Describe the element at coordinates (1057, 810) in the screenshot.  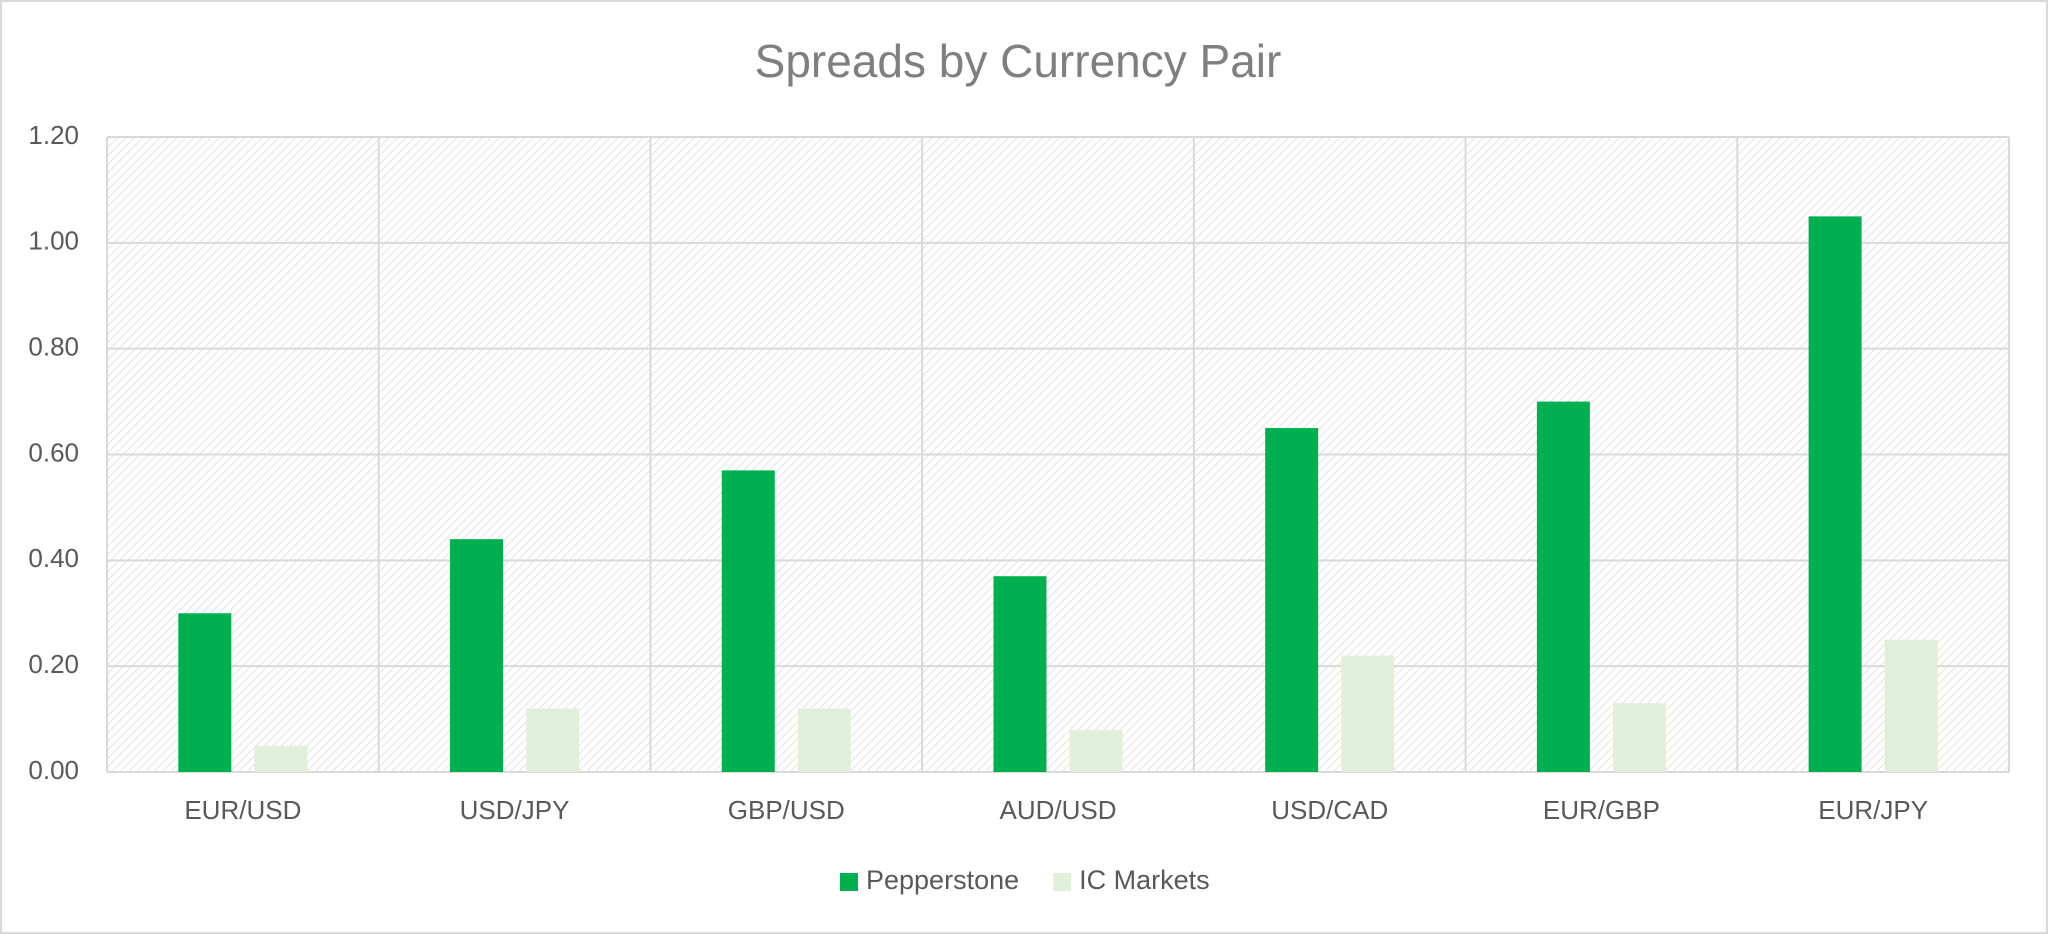
I see `x-tick-label: AUD/USD` at that location.